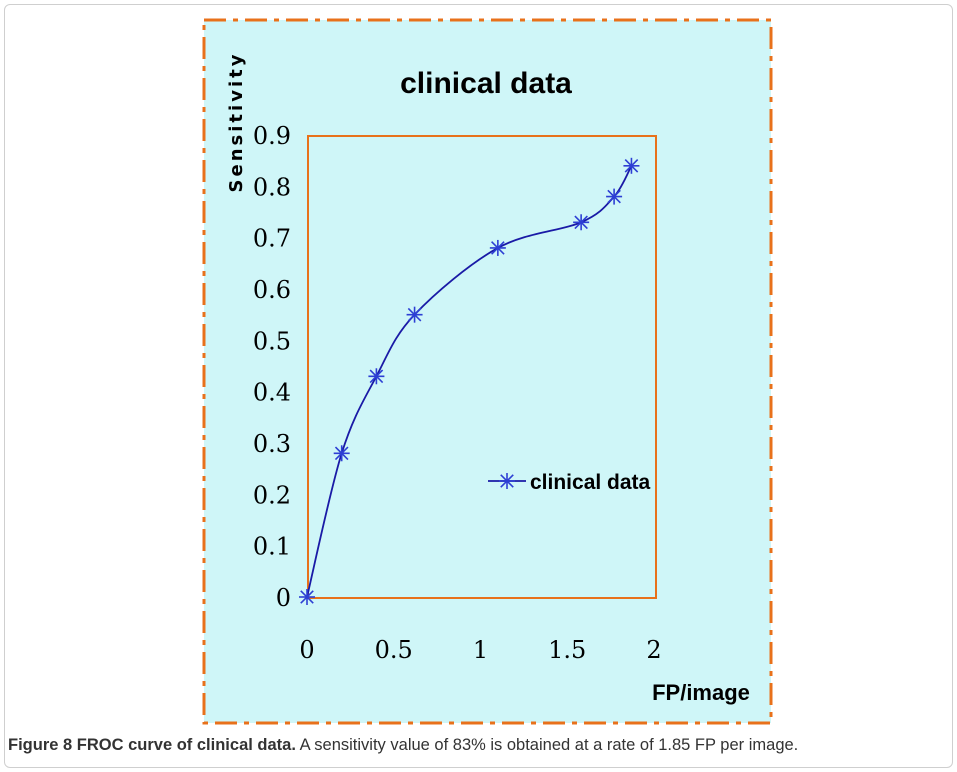 The width and height of the screenshot is (957, 772). Describe the element at coordinates (394, 650) in the screenshot. I see `x-tick-label: 0.5` at that location.